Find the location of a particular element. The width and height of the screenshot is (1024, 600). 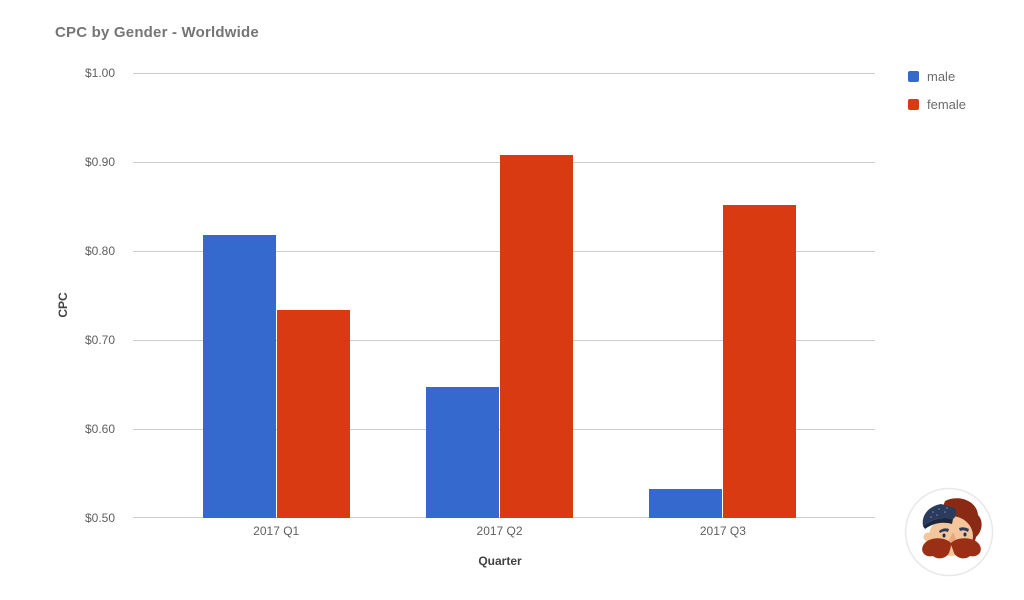

mustache-man-logo is located at coordinates (949, 532).